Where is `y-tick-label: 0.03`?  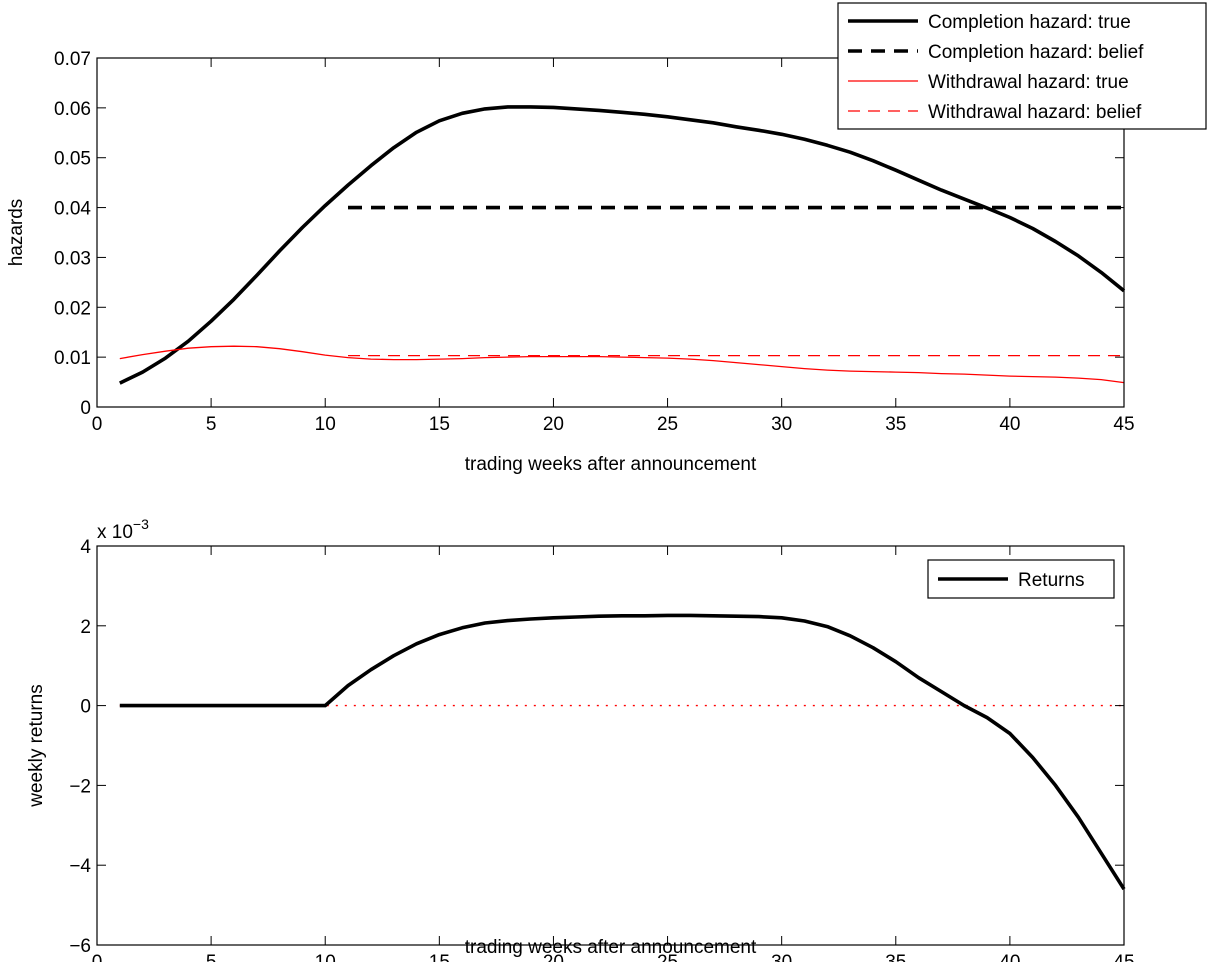 y-tick-label: 0.03 is located at coordinates (72, 258).